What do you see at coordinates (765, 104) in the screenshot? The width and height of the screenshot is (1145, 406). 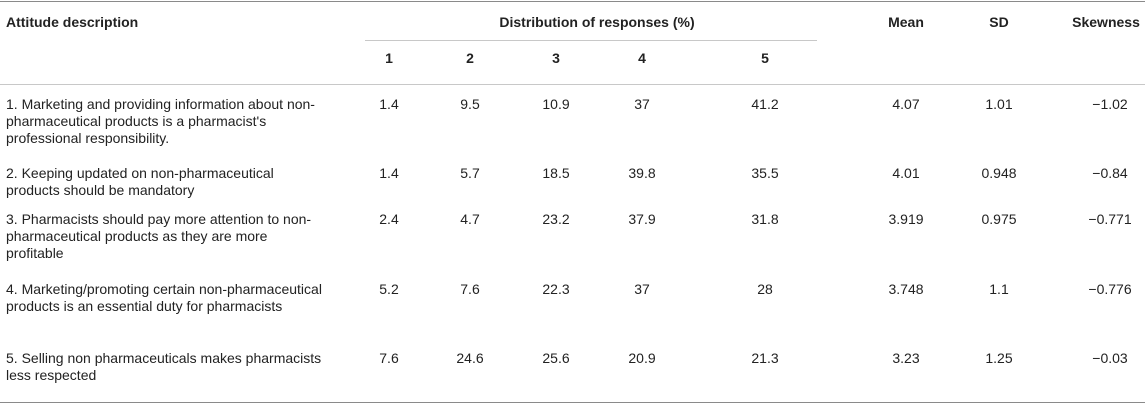 I see `row-pct-5: 41.2` at bounding box center [765, 104].